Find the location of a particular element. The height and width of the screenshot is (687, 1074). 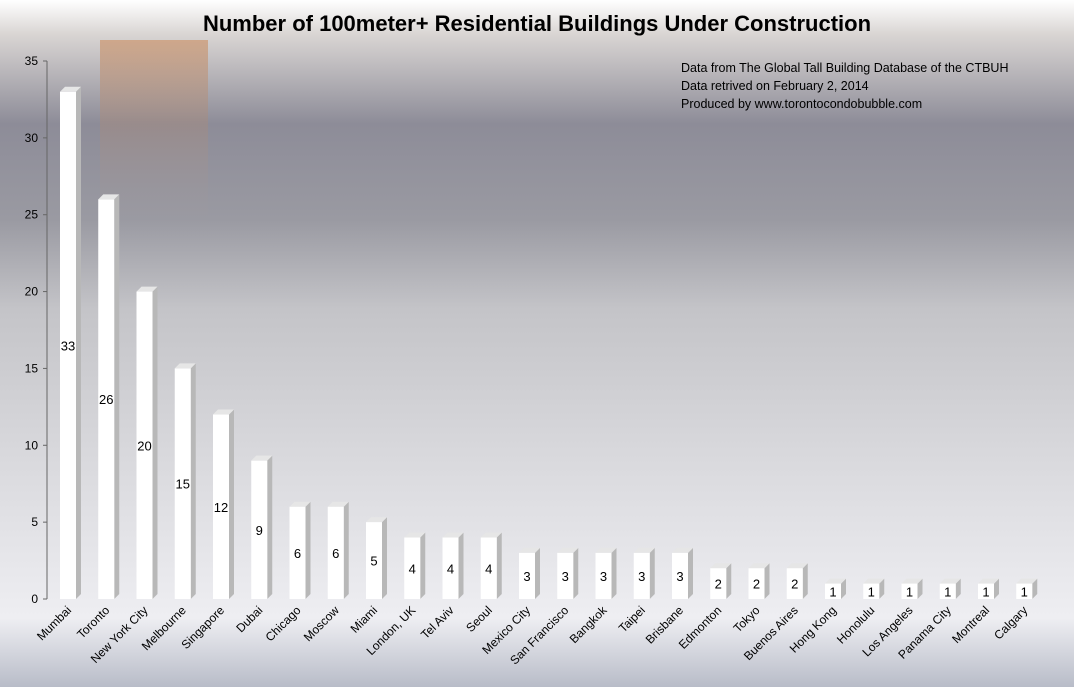

bar-group: 12 is located at coordinates (223, 504).